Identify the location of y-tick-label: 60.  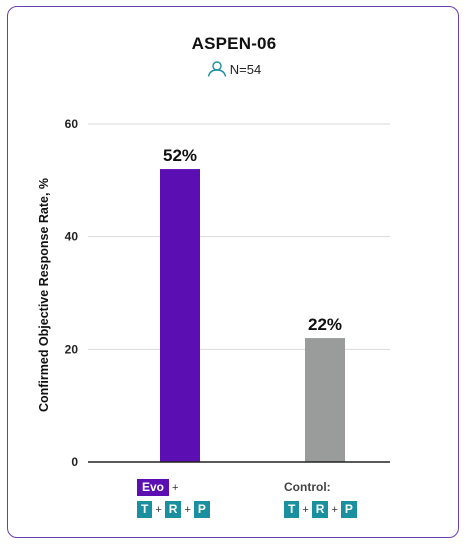
(72, 124).